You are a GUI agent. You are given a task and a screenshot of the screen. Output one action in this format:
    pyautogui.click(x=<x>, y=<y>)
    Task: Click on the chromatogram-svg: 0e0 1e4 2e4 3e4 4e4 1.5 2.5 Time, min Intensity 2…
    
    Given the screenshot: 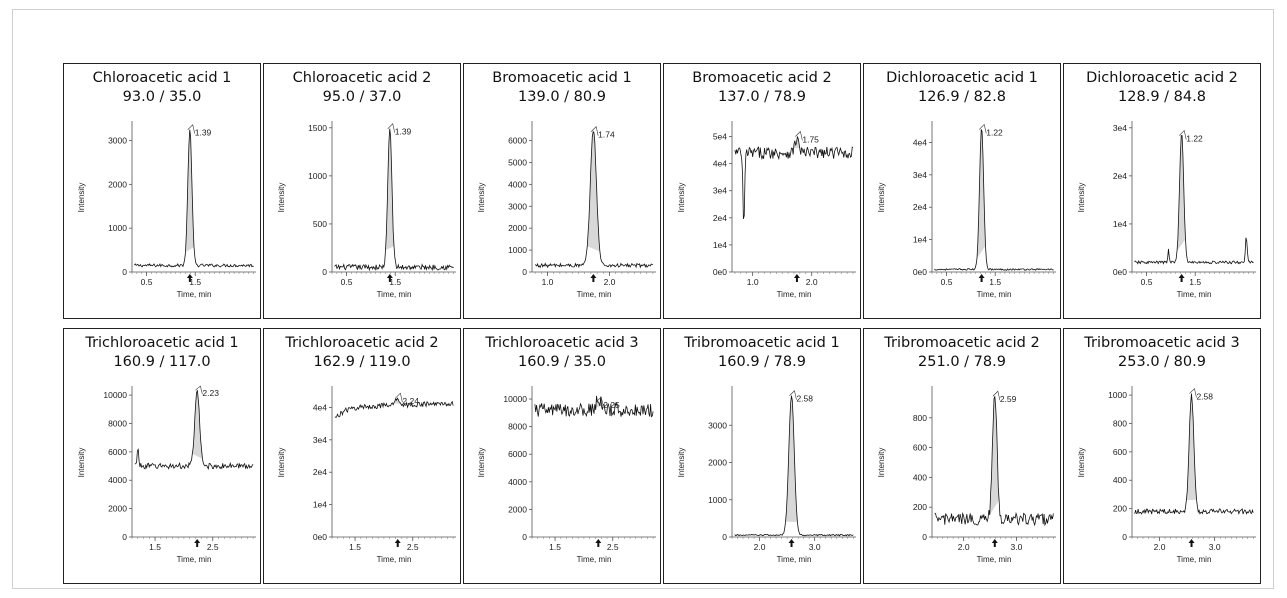 What is the action you would take?
    pyautogui.click(x=366, y=475)
    